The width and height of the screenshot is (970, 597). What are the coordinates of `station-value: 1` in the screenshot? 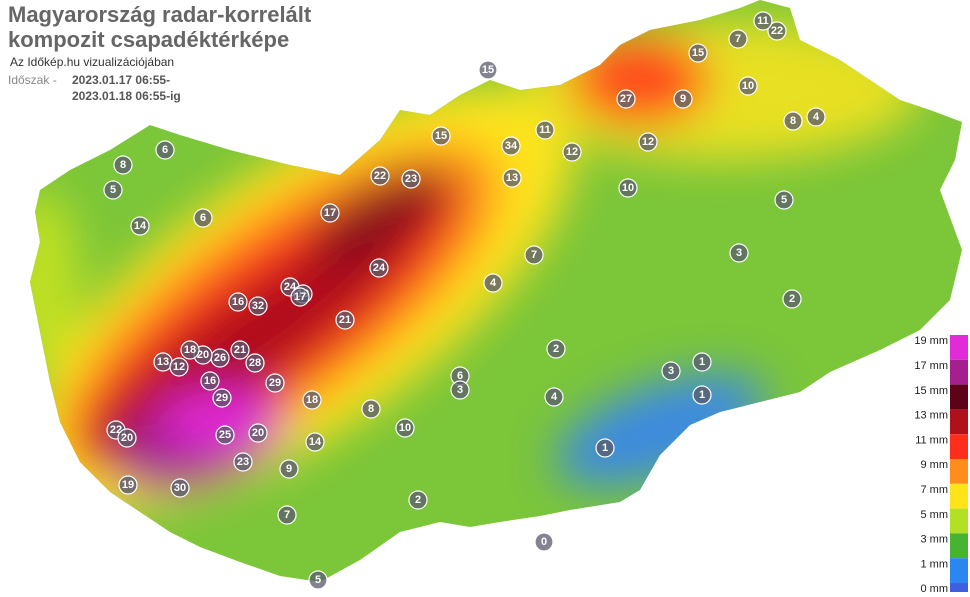 It's located at (702, 362).